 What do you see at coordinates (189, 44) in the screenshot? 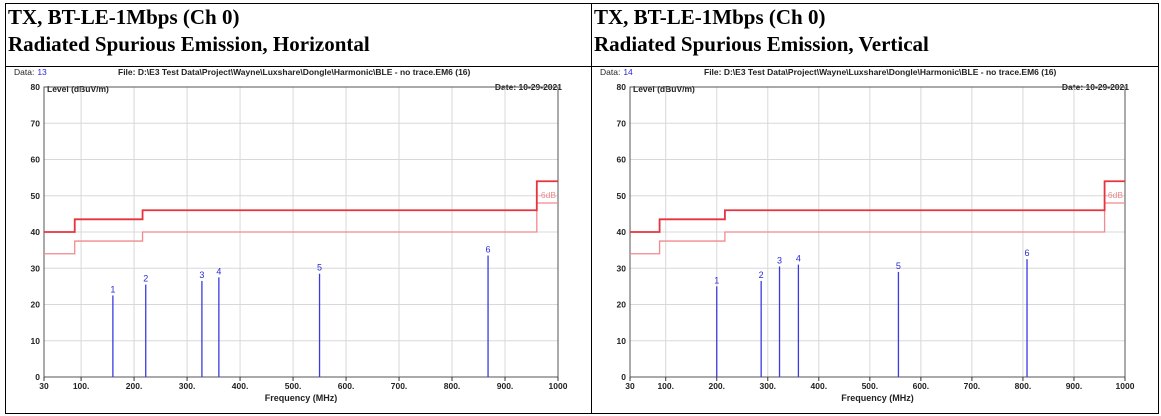
I see `panel-title-line2: Radiated Spurious Emission, Horizontal` at bounding box center [189, 44].